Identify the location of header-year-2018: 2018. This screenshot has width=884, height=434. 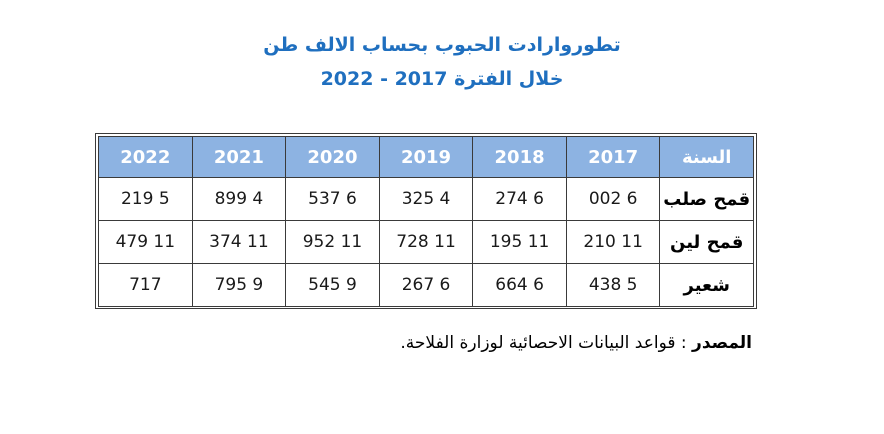
(519, 157).